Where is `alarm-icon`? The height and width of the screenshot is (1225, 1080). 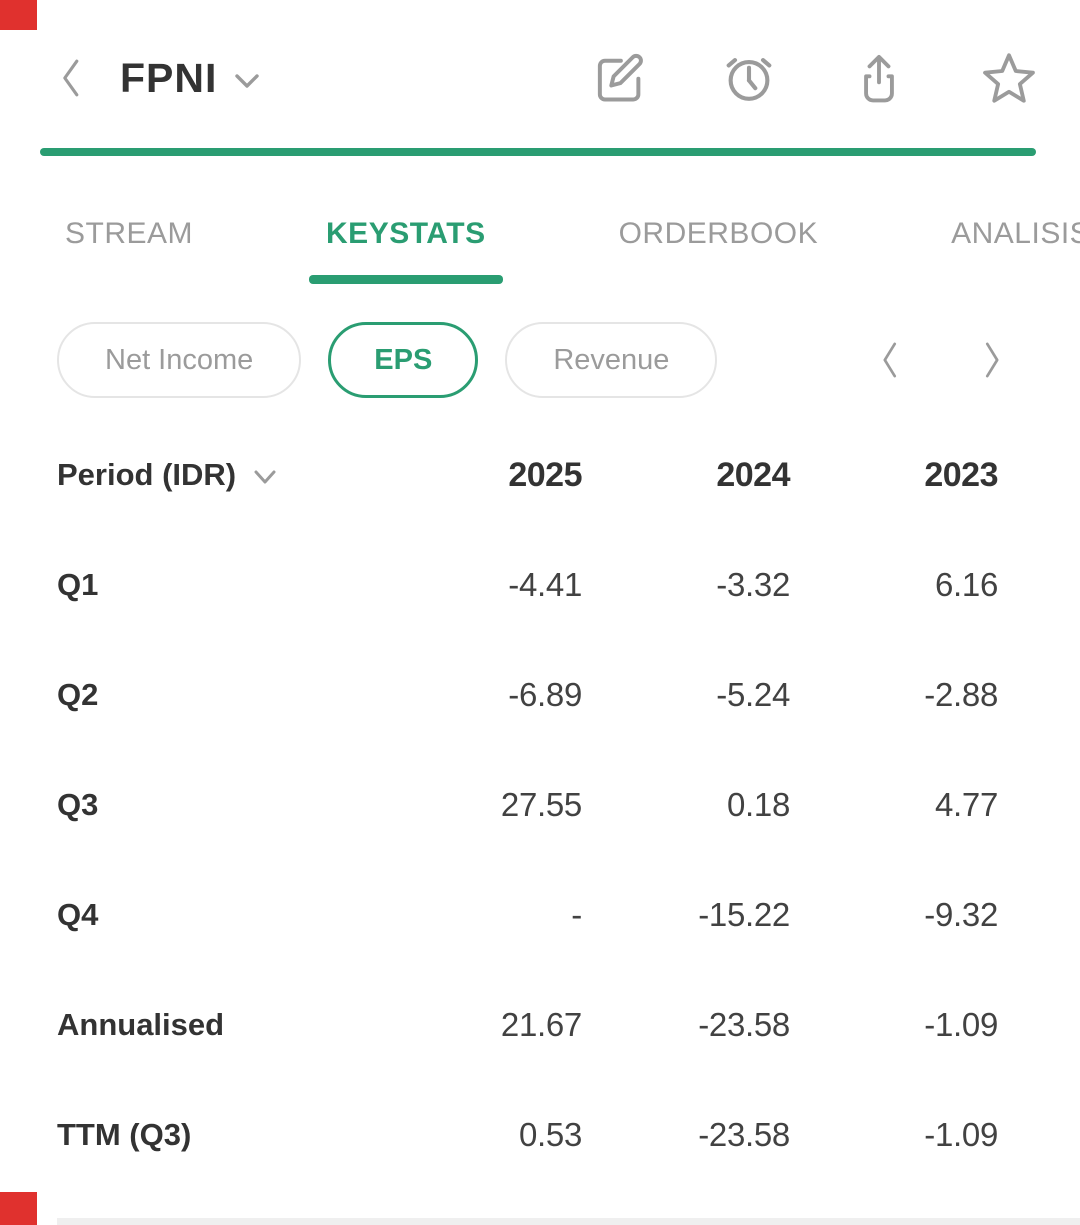 alarm-icon is located at coordinates (749, 79).